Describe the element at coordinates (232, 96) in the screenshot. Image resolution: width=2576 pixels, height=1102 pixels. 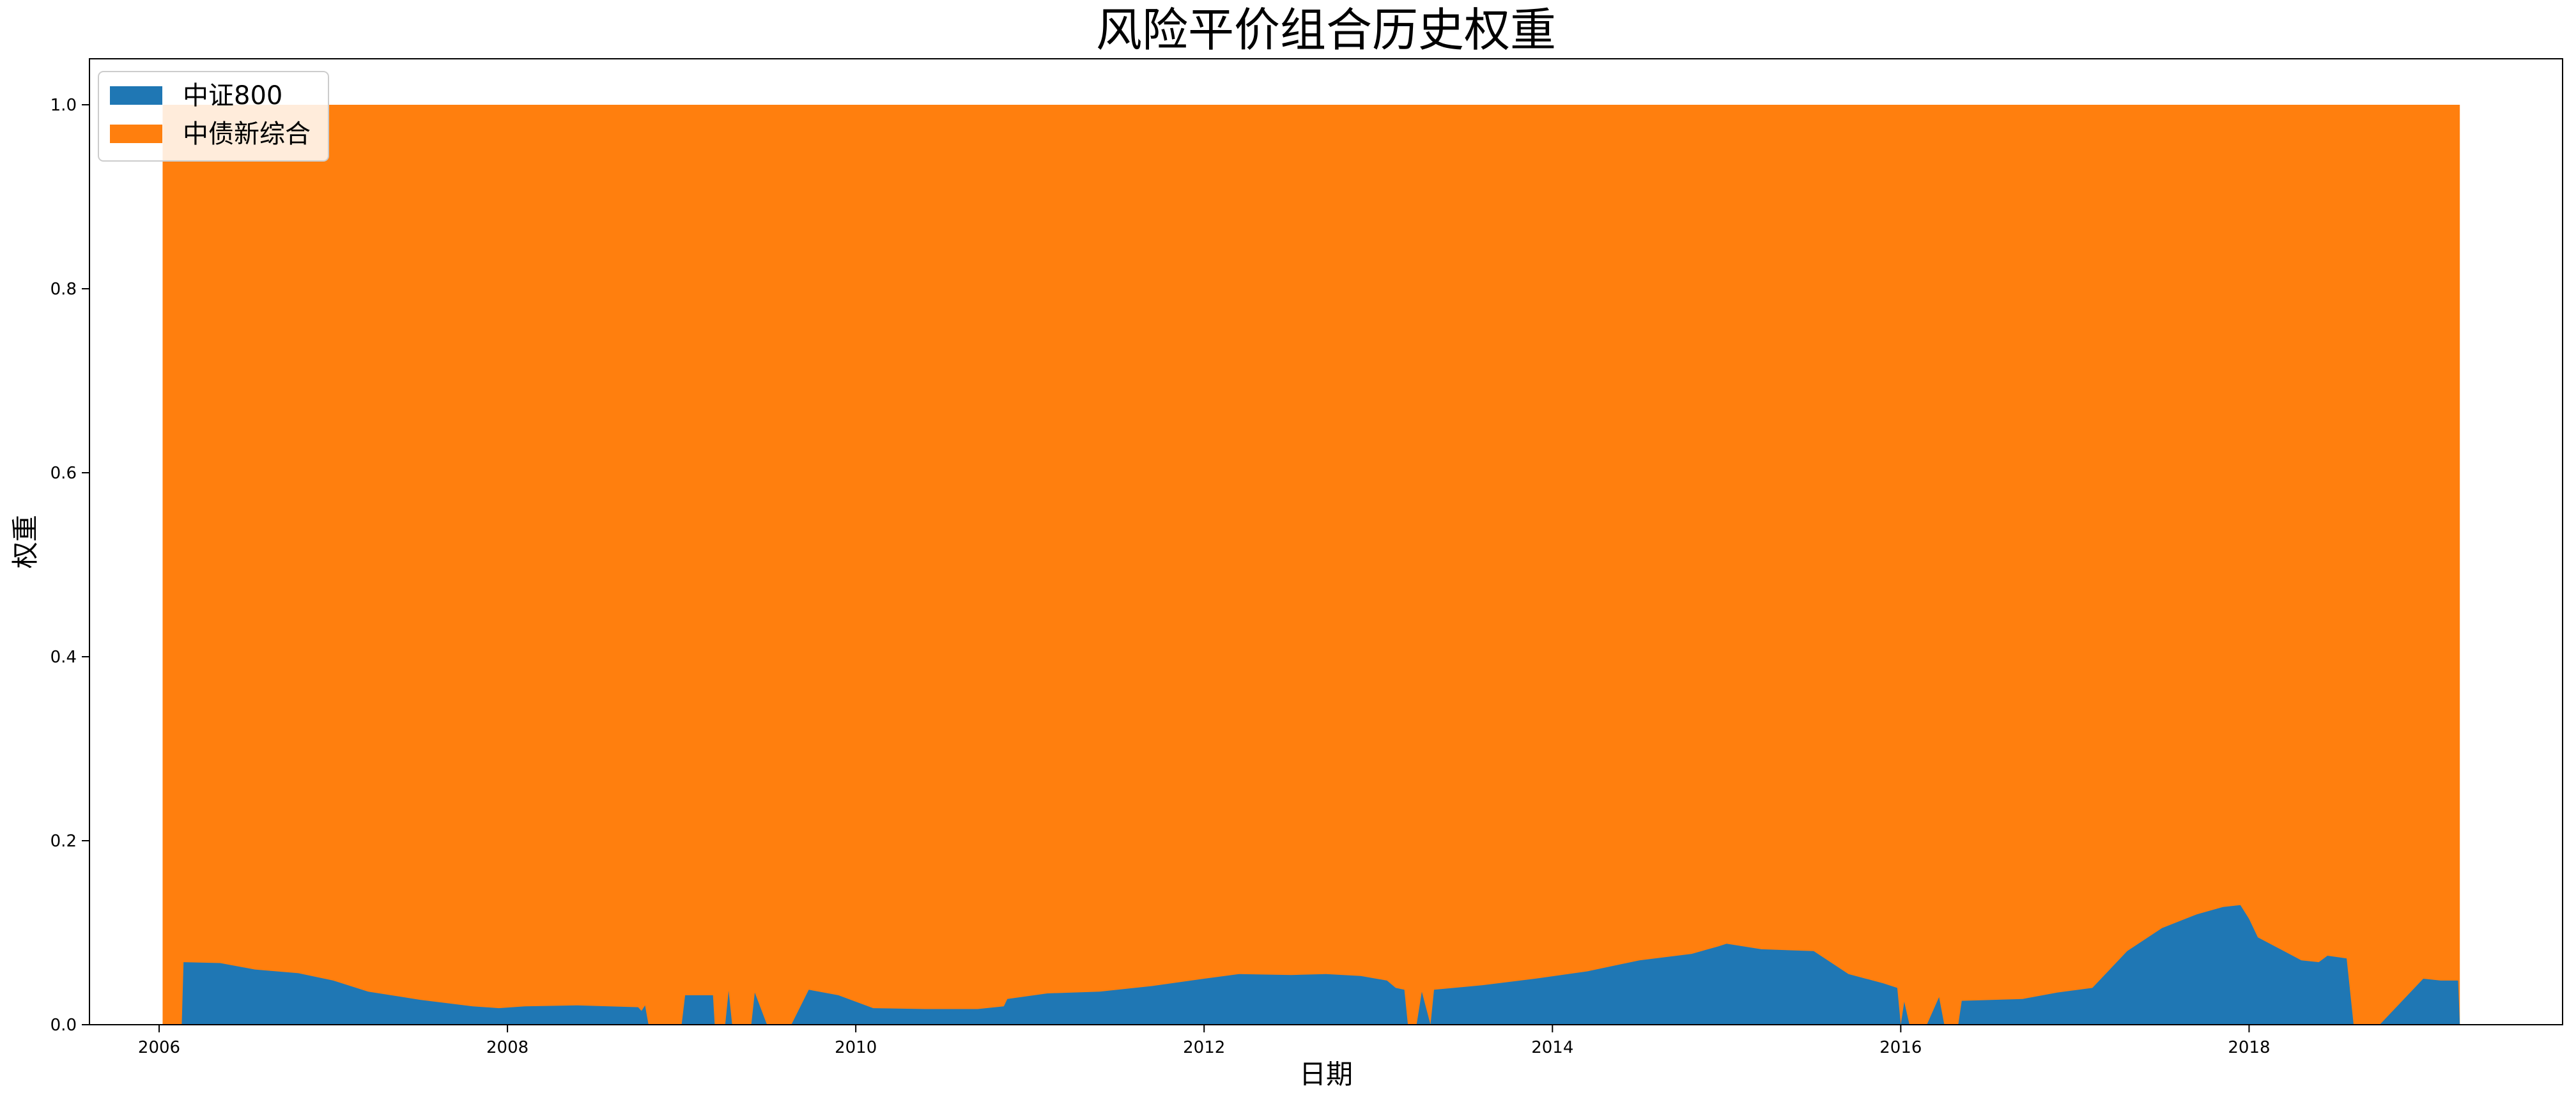
I see `legend-label-csi800: 中证800` at that location.